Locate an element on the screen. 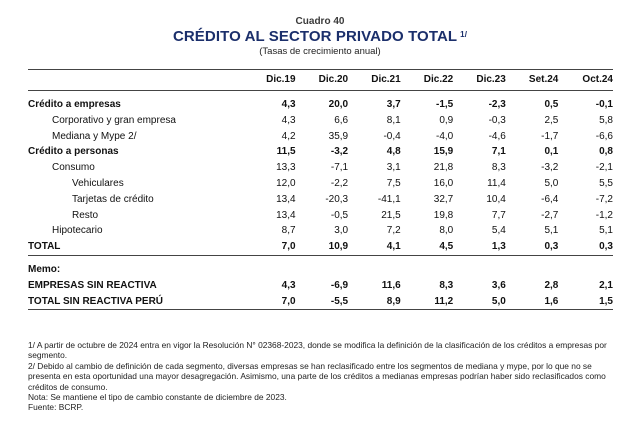 This screenshot has width=640, height=432. row-label: Corporativo y gran empresa is located at coordinates (114, 120).